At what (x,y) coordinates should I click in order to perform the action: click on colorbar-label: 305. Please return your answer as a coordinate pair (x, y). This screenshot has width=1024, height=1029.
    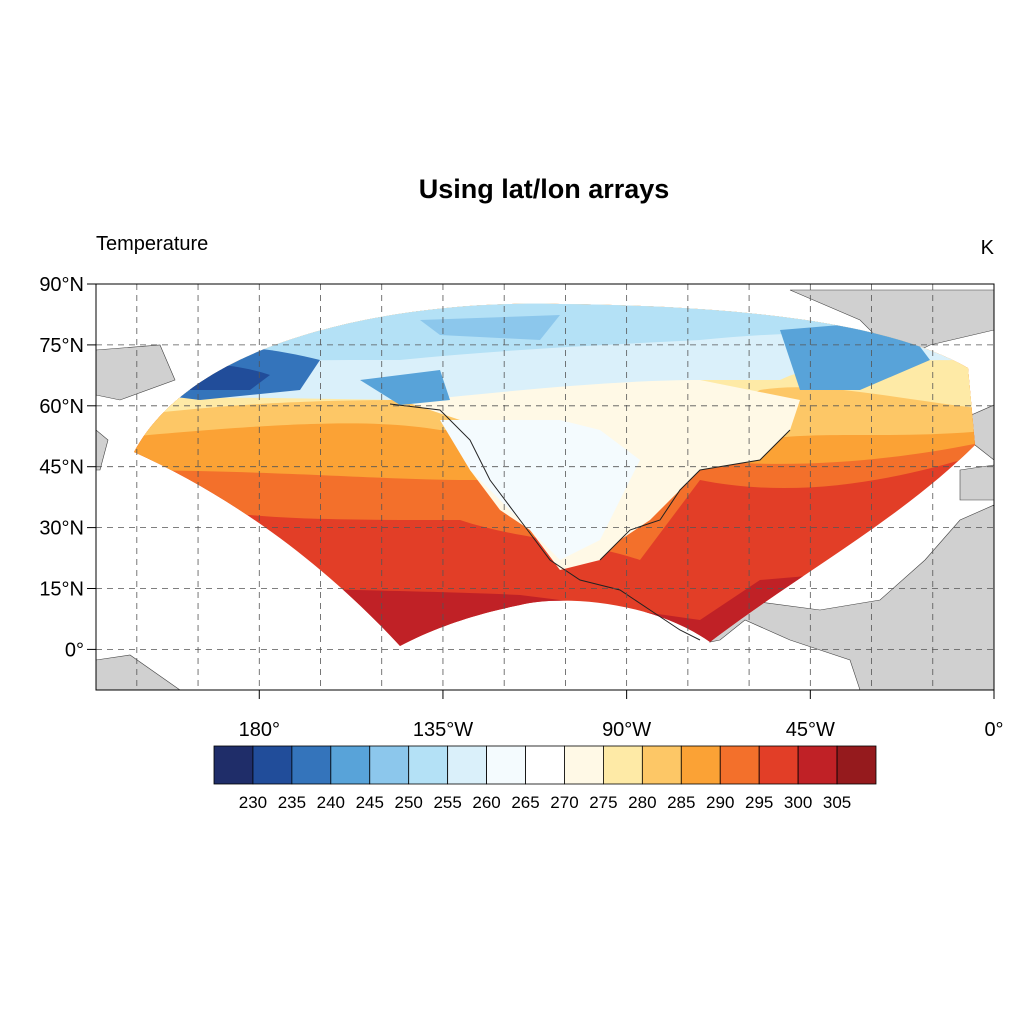
    Looking at the image, I should click on (837, 802).